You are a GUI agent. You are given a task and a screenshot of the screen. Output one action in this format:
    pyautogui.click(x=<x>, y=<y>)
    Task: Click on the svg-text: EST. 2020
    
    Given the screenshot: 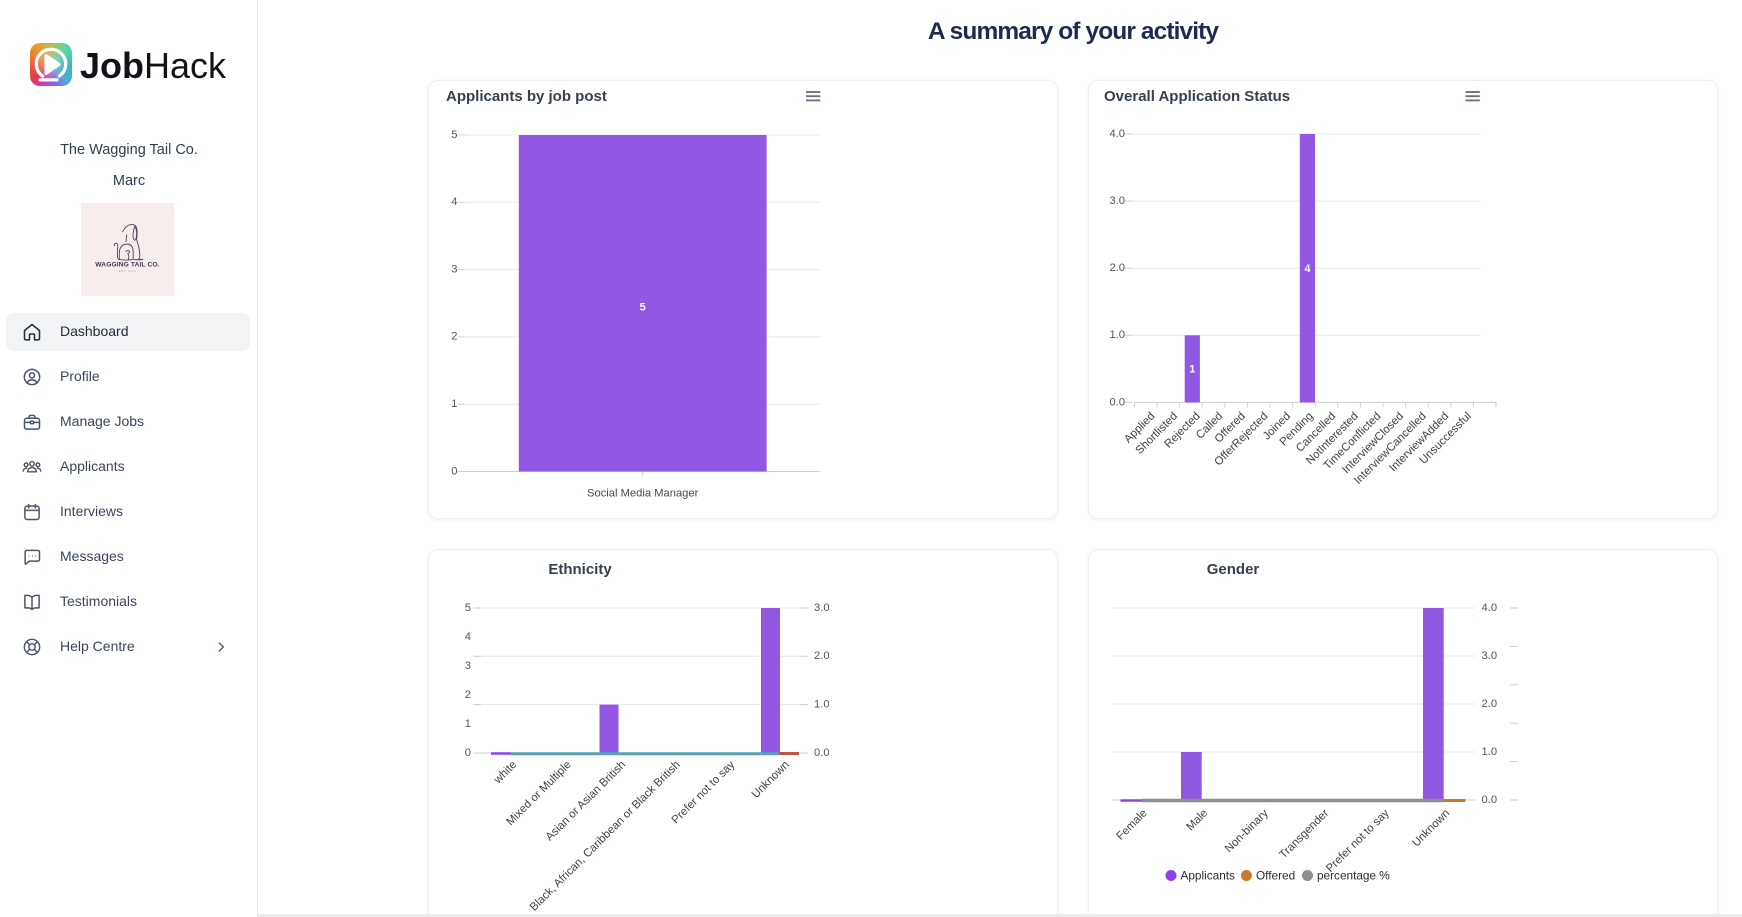 What is the action you would take?
    pyautogui.click(x=127, y=271)
    